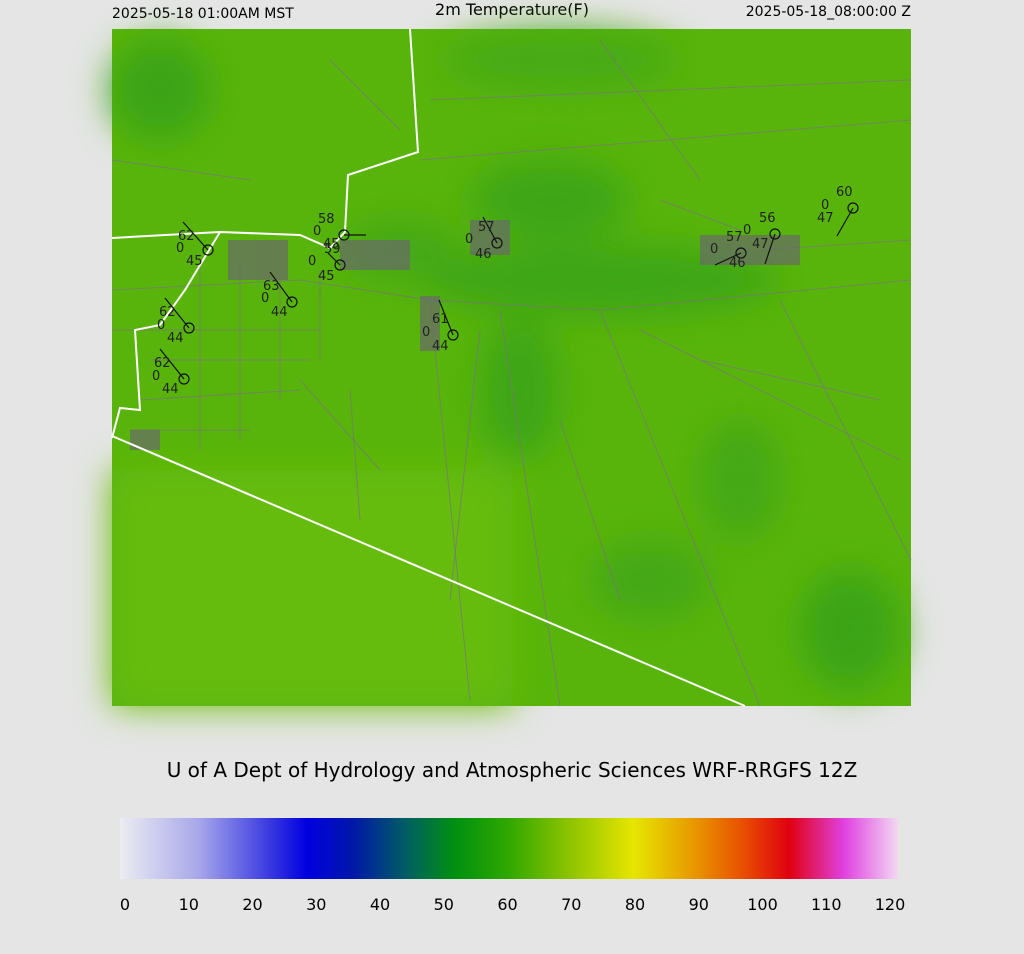 This screenshot has width=1024, height=954. I want to click on colorbar-tick-label: 50, so click(444, 904).